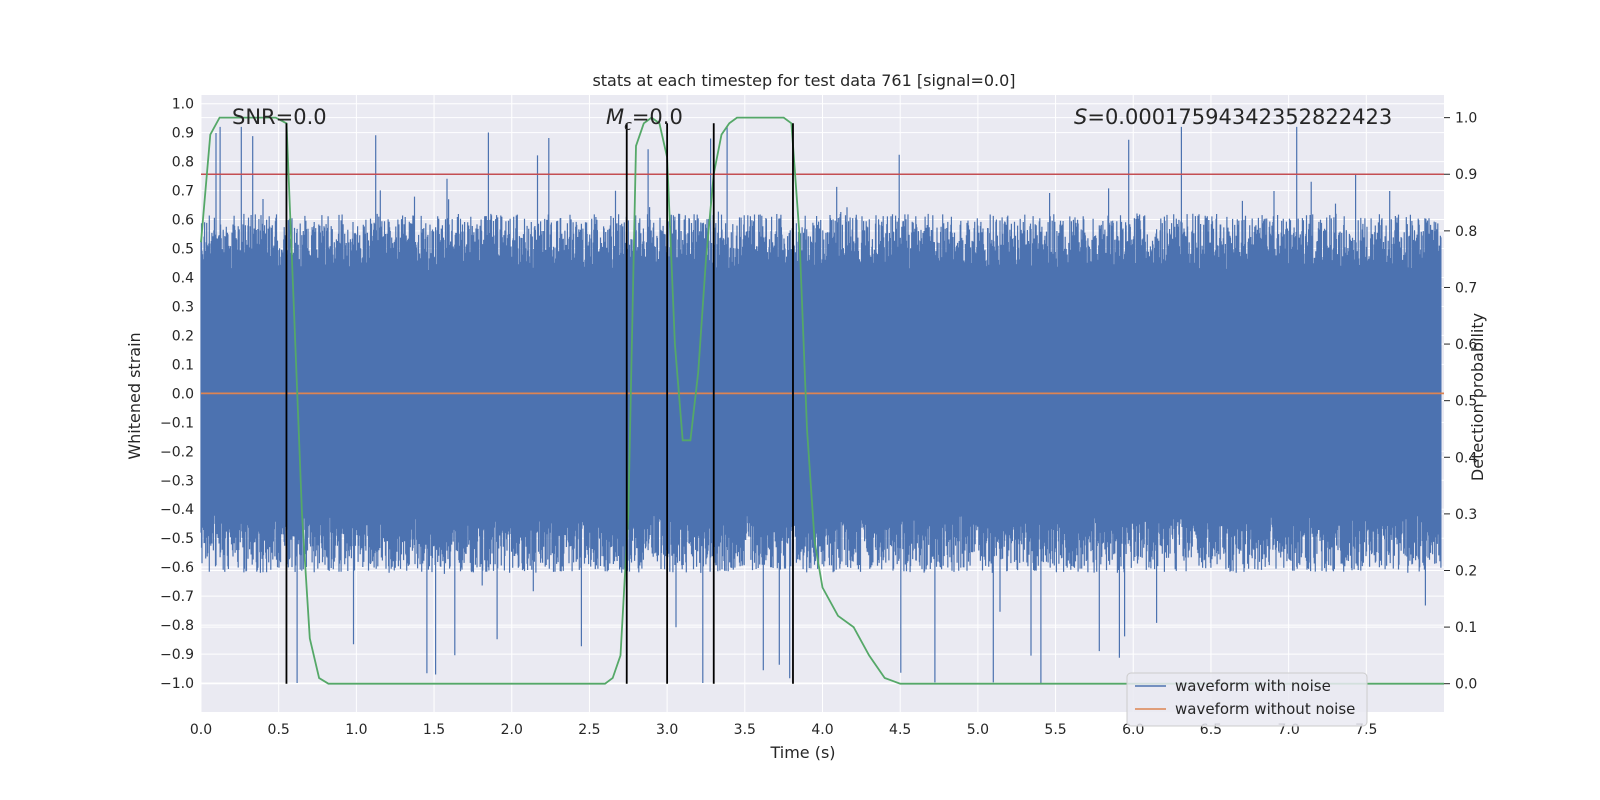 The width and height of the screenshot is (1600, 800). Describe the element at coordinates (978, 730) in the screenshot. I see `x-tick-label: 5.0` at that location.